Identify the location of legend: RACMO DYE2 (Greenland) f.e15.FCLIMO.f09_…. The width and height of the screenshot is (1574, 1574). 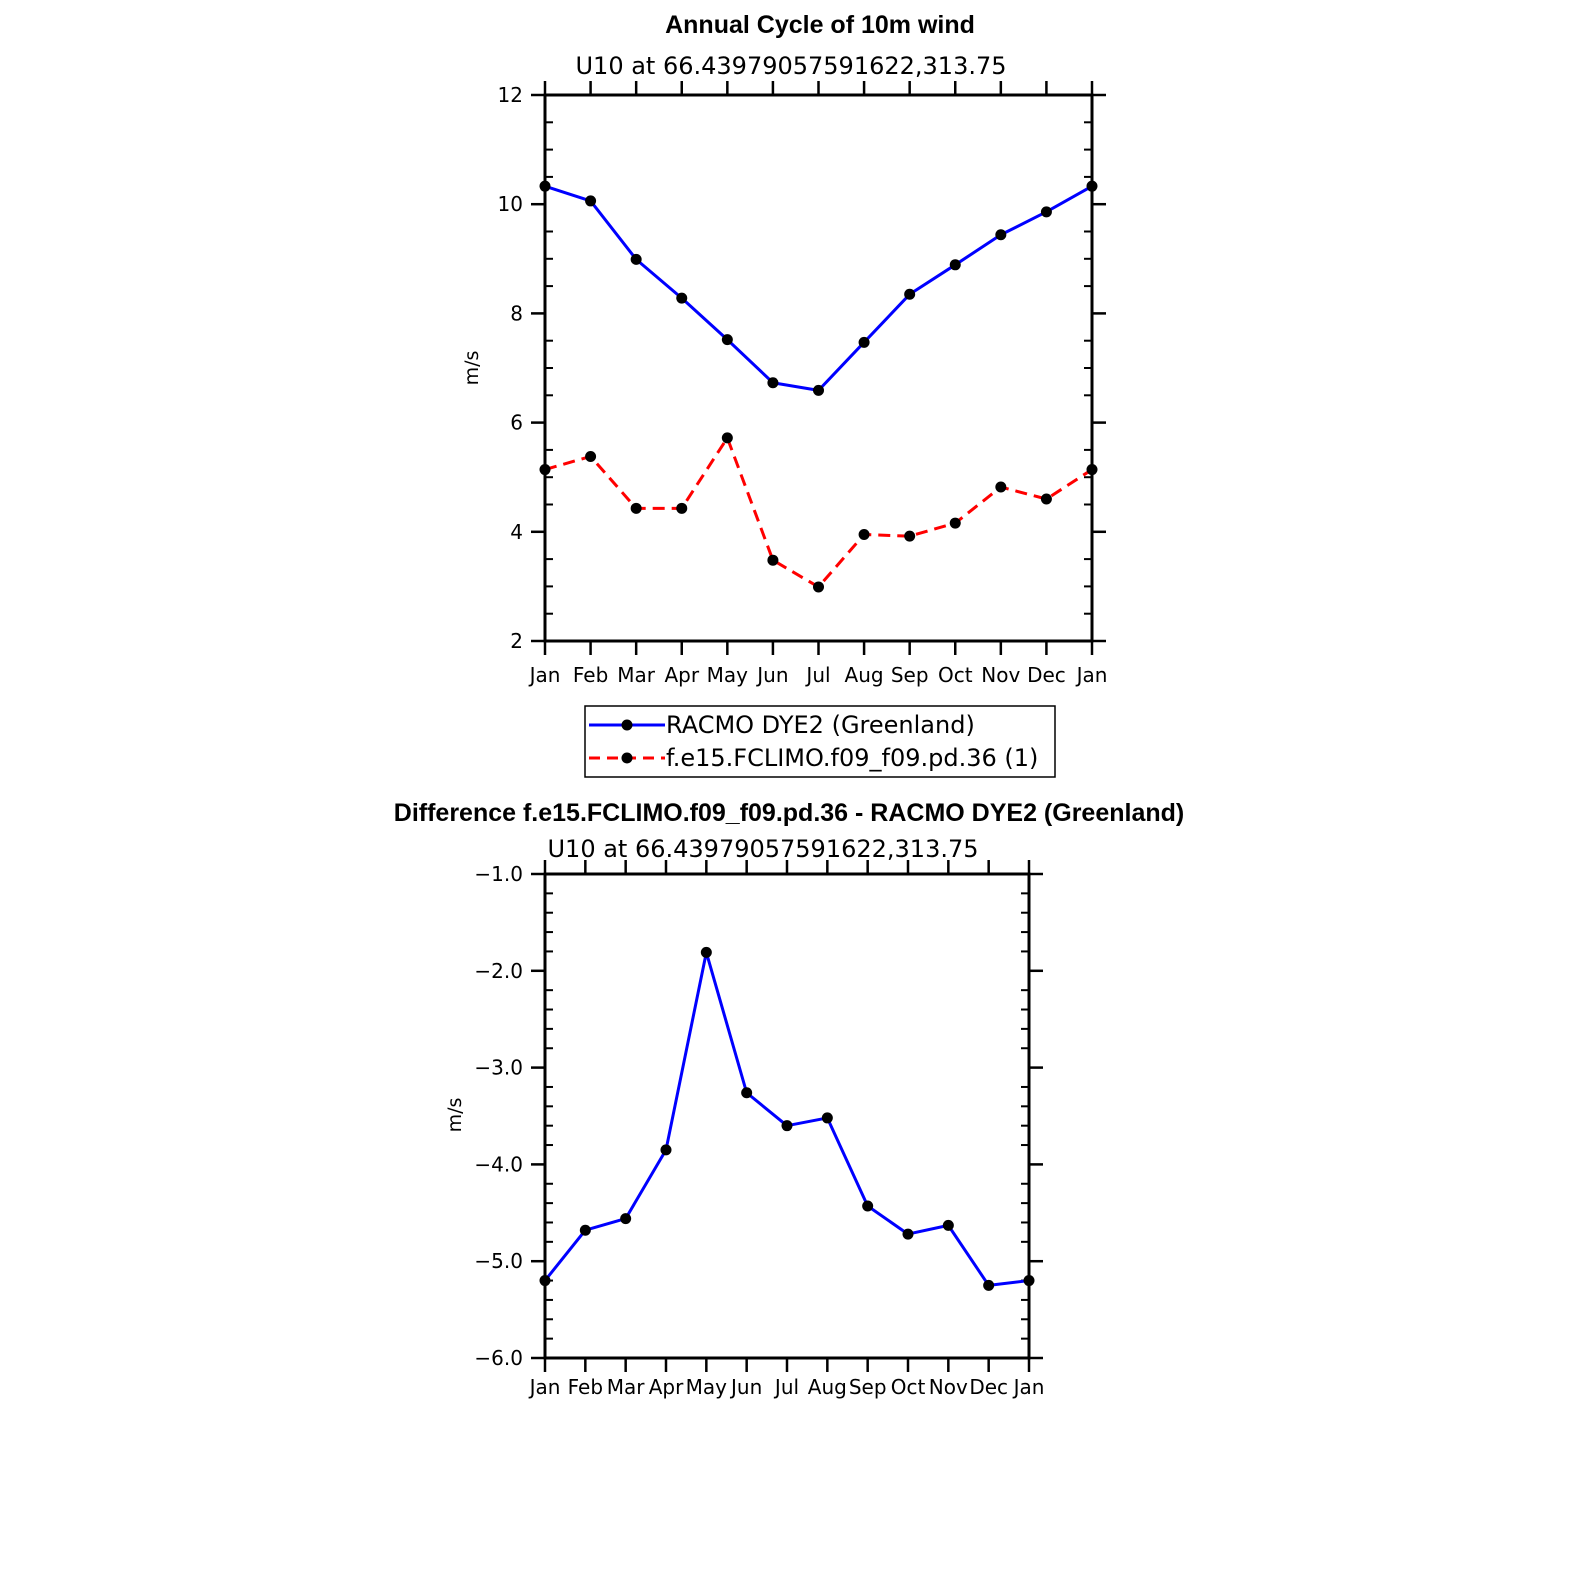
(820, 741).